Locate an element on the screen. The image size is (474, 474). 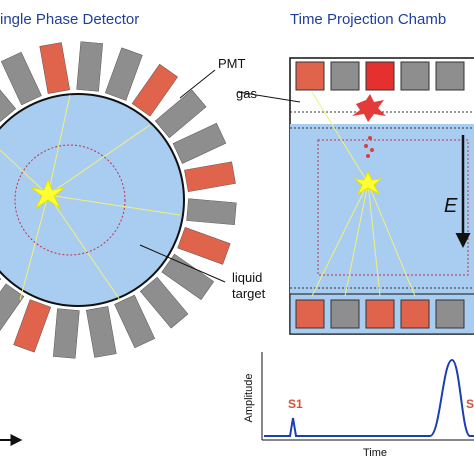
waveform-trace is located at coordinates (369, 397).